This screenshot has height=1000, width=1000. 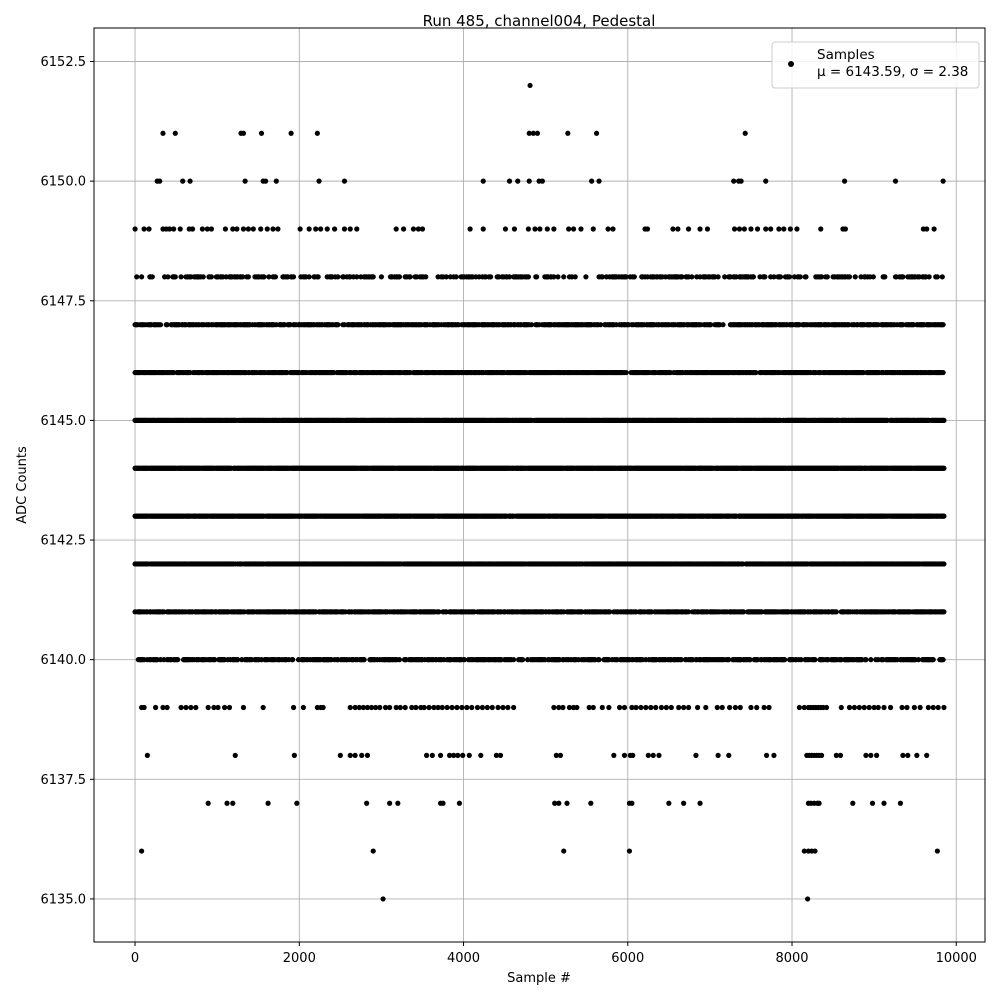 What do you see at coordinates (539, 21) in the screenshot?
I see `chart-title: Run 485, channel004, Pedestal` at bounding box center [539, 21].